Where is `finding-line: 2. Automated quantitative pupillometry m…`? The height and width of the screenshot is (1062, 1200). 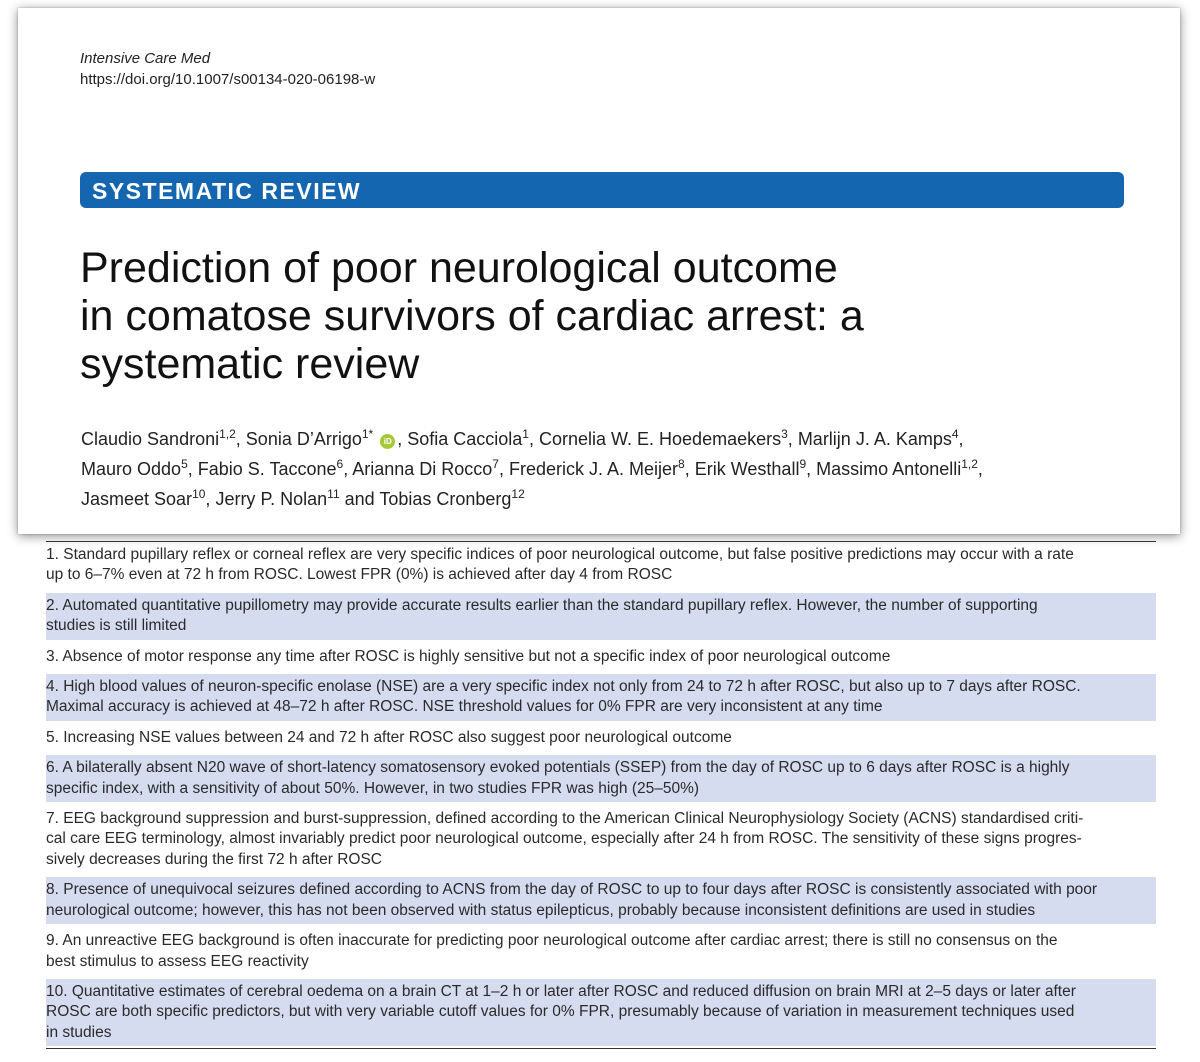
finding-line: 2. Automated quantitative pupillometry m… is located at coordinates (542, 605).